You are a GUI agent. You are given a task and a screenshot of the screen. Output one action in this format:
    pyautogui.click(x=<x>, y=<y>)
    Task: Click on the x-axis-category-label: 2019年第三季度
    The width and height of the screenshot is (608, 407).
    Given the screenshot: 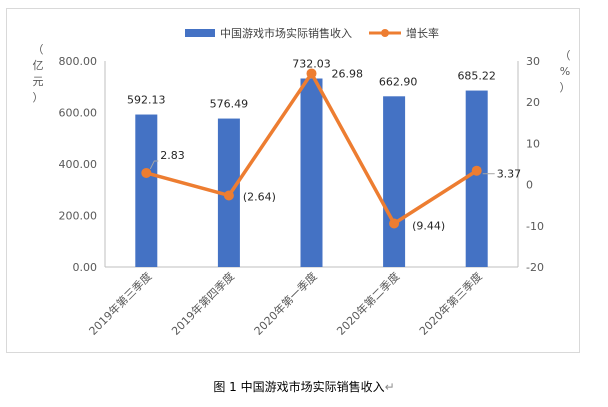 What is the action you would take?
    pyautogui.click(x=120, y=303)
    